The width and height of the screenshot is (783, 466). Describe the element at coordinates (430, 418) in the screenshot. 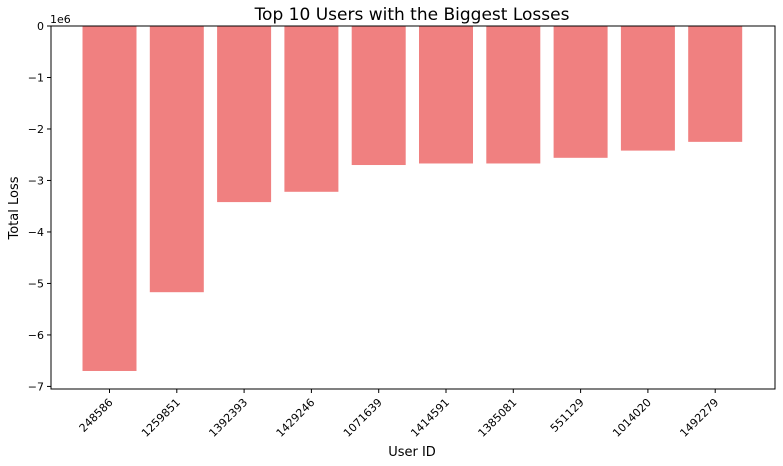

I see `x-tick-label: 1414591` at that location.